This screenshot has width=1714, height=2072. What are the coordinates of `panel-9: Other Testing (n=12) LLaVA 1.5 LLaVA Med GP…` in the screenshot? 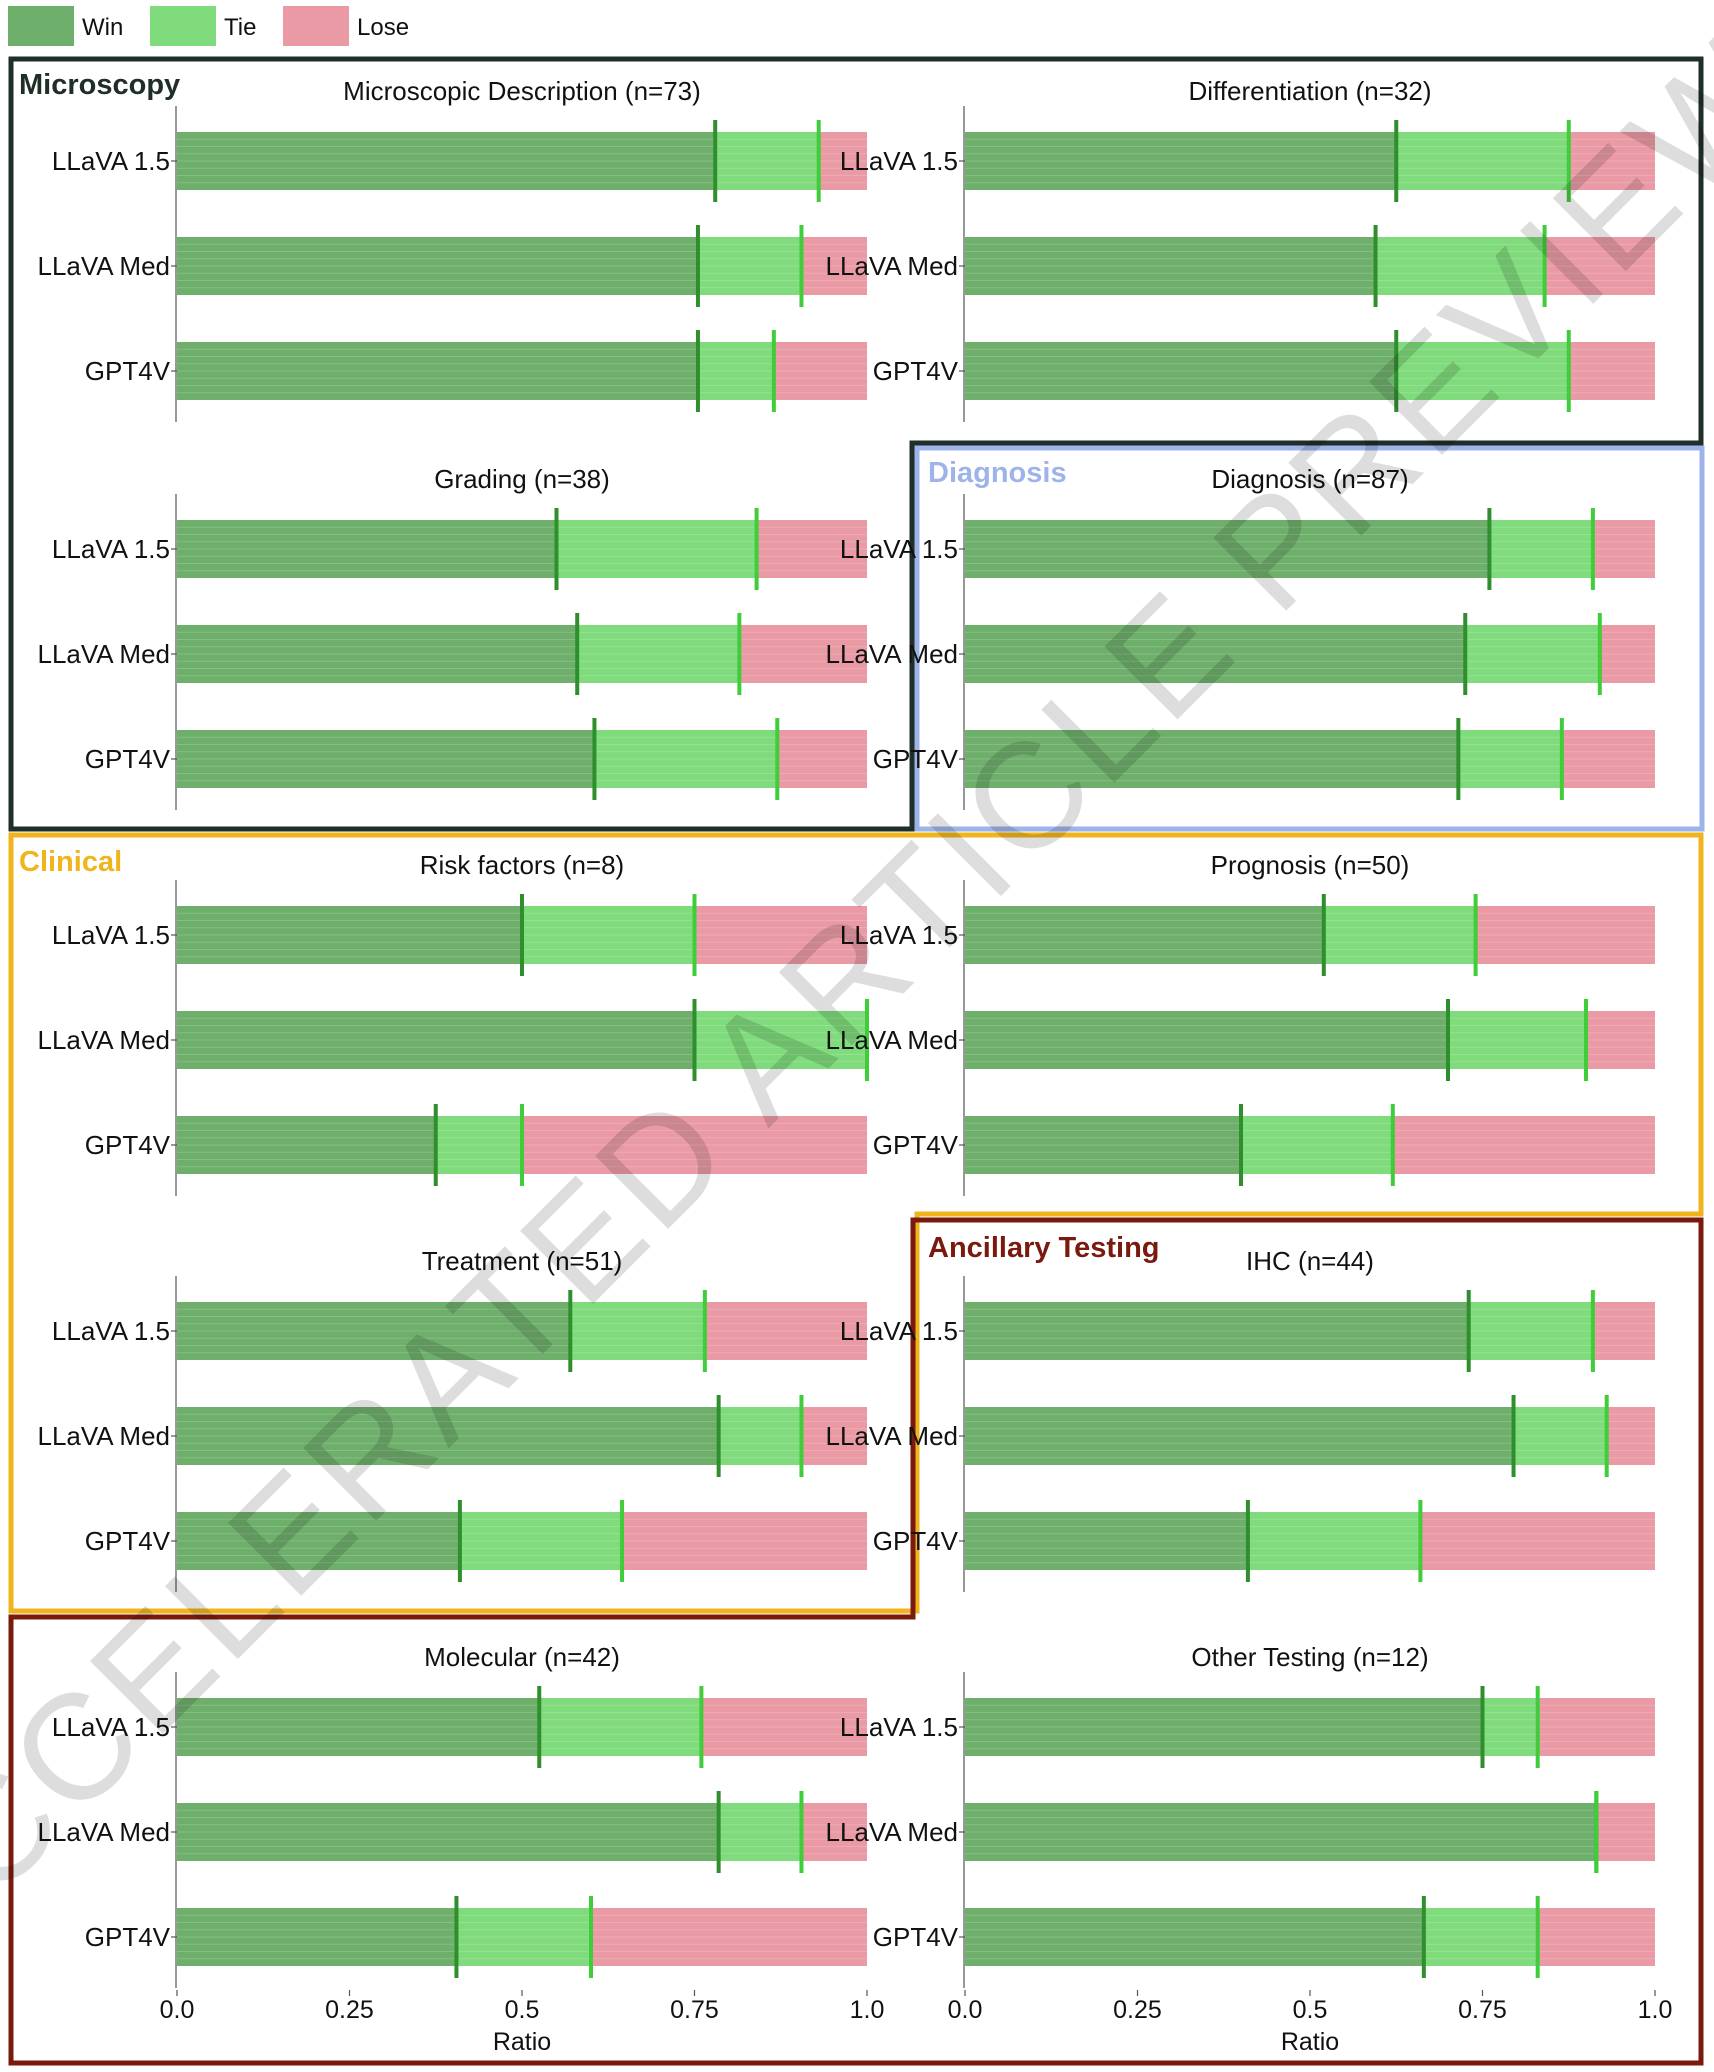 It's located at (1240, 1815).